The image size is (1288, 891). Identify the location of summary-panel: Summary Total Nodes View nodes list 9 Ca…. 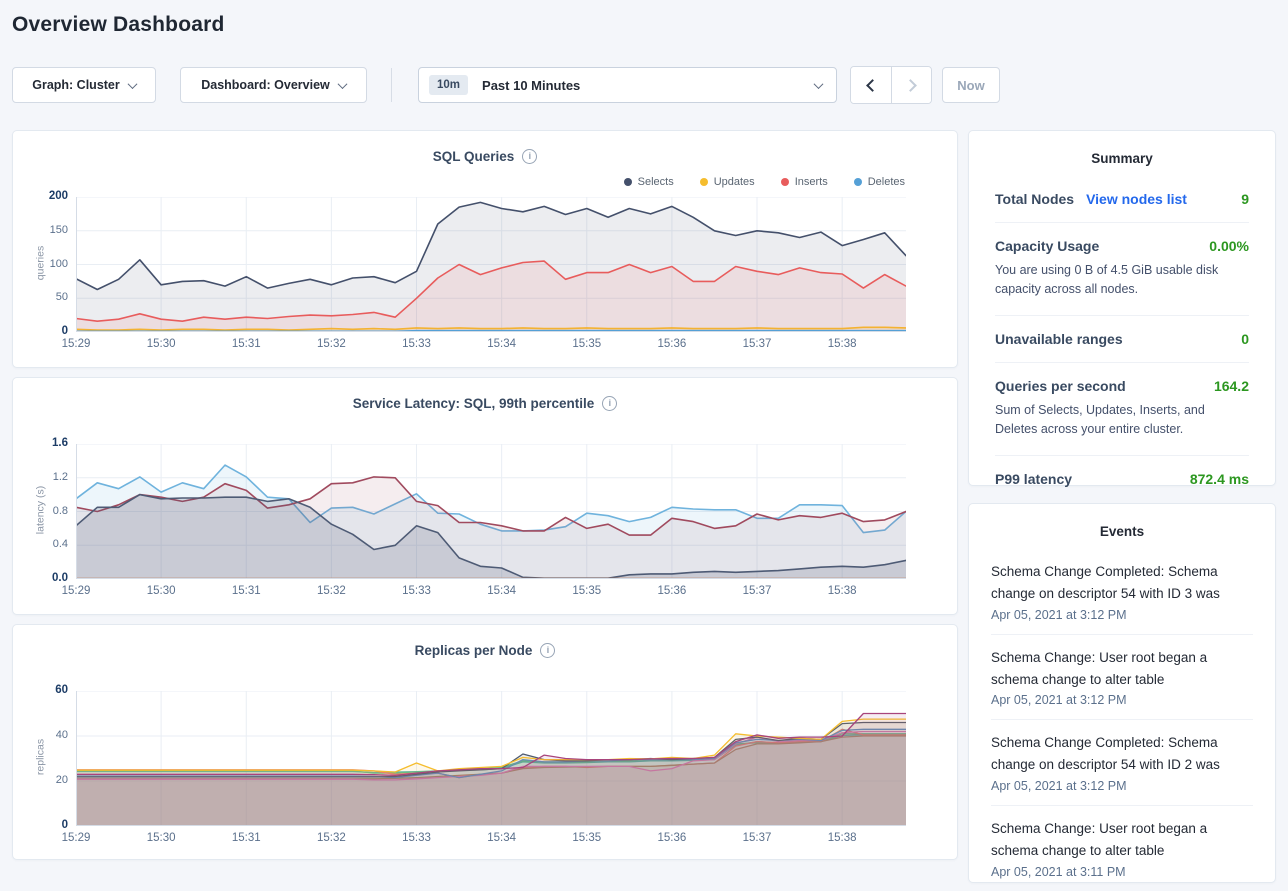
(1122, 308).